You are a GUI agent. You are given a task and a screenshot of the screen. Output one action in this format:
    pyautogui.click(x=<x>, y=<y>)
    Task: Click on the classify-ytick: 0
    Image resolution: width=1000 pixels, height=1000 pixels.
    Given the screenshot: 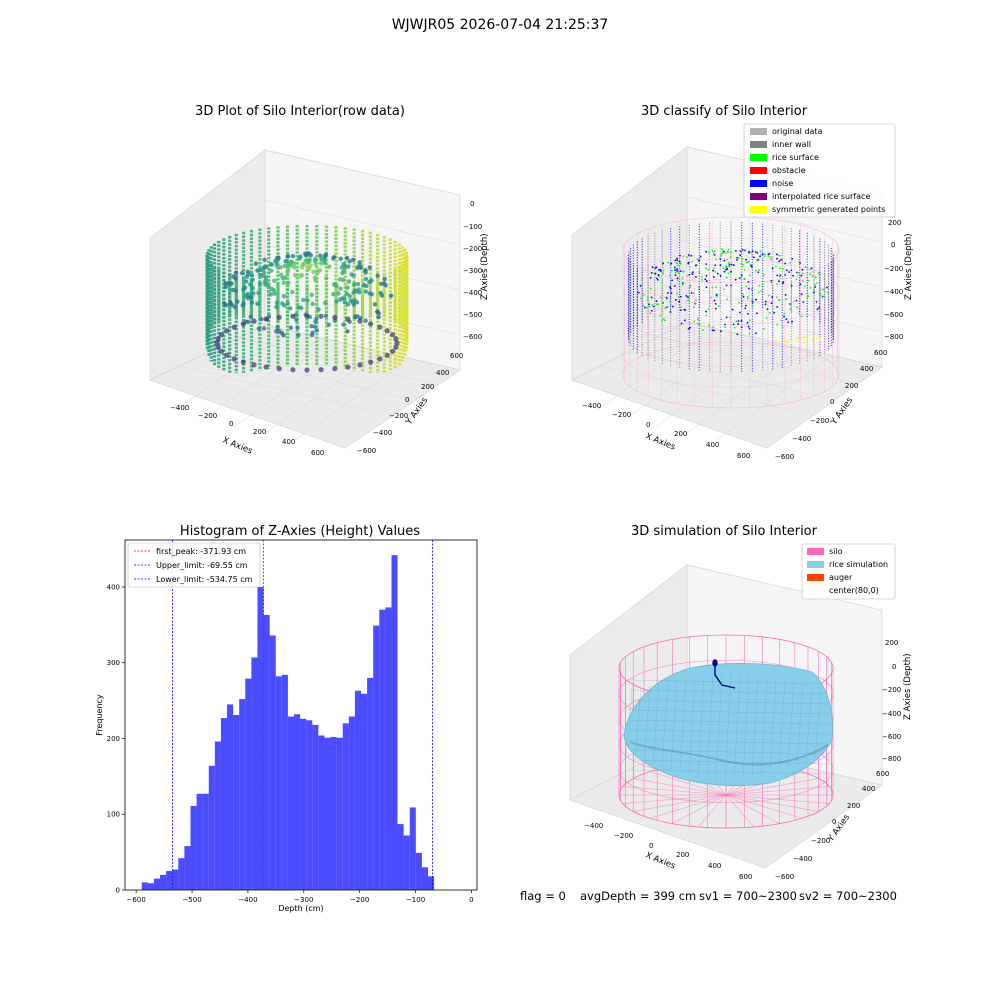 What is the action you would take?
    pyautogui.click(x=832, y=402)
    